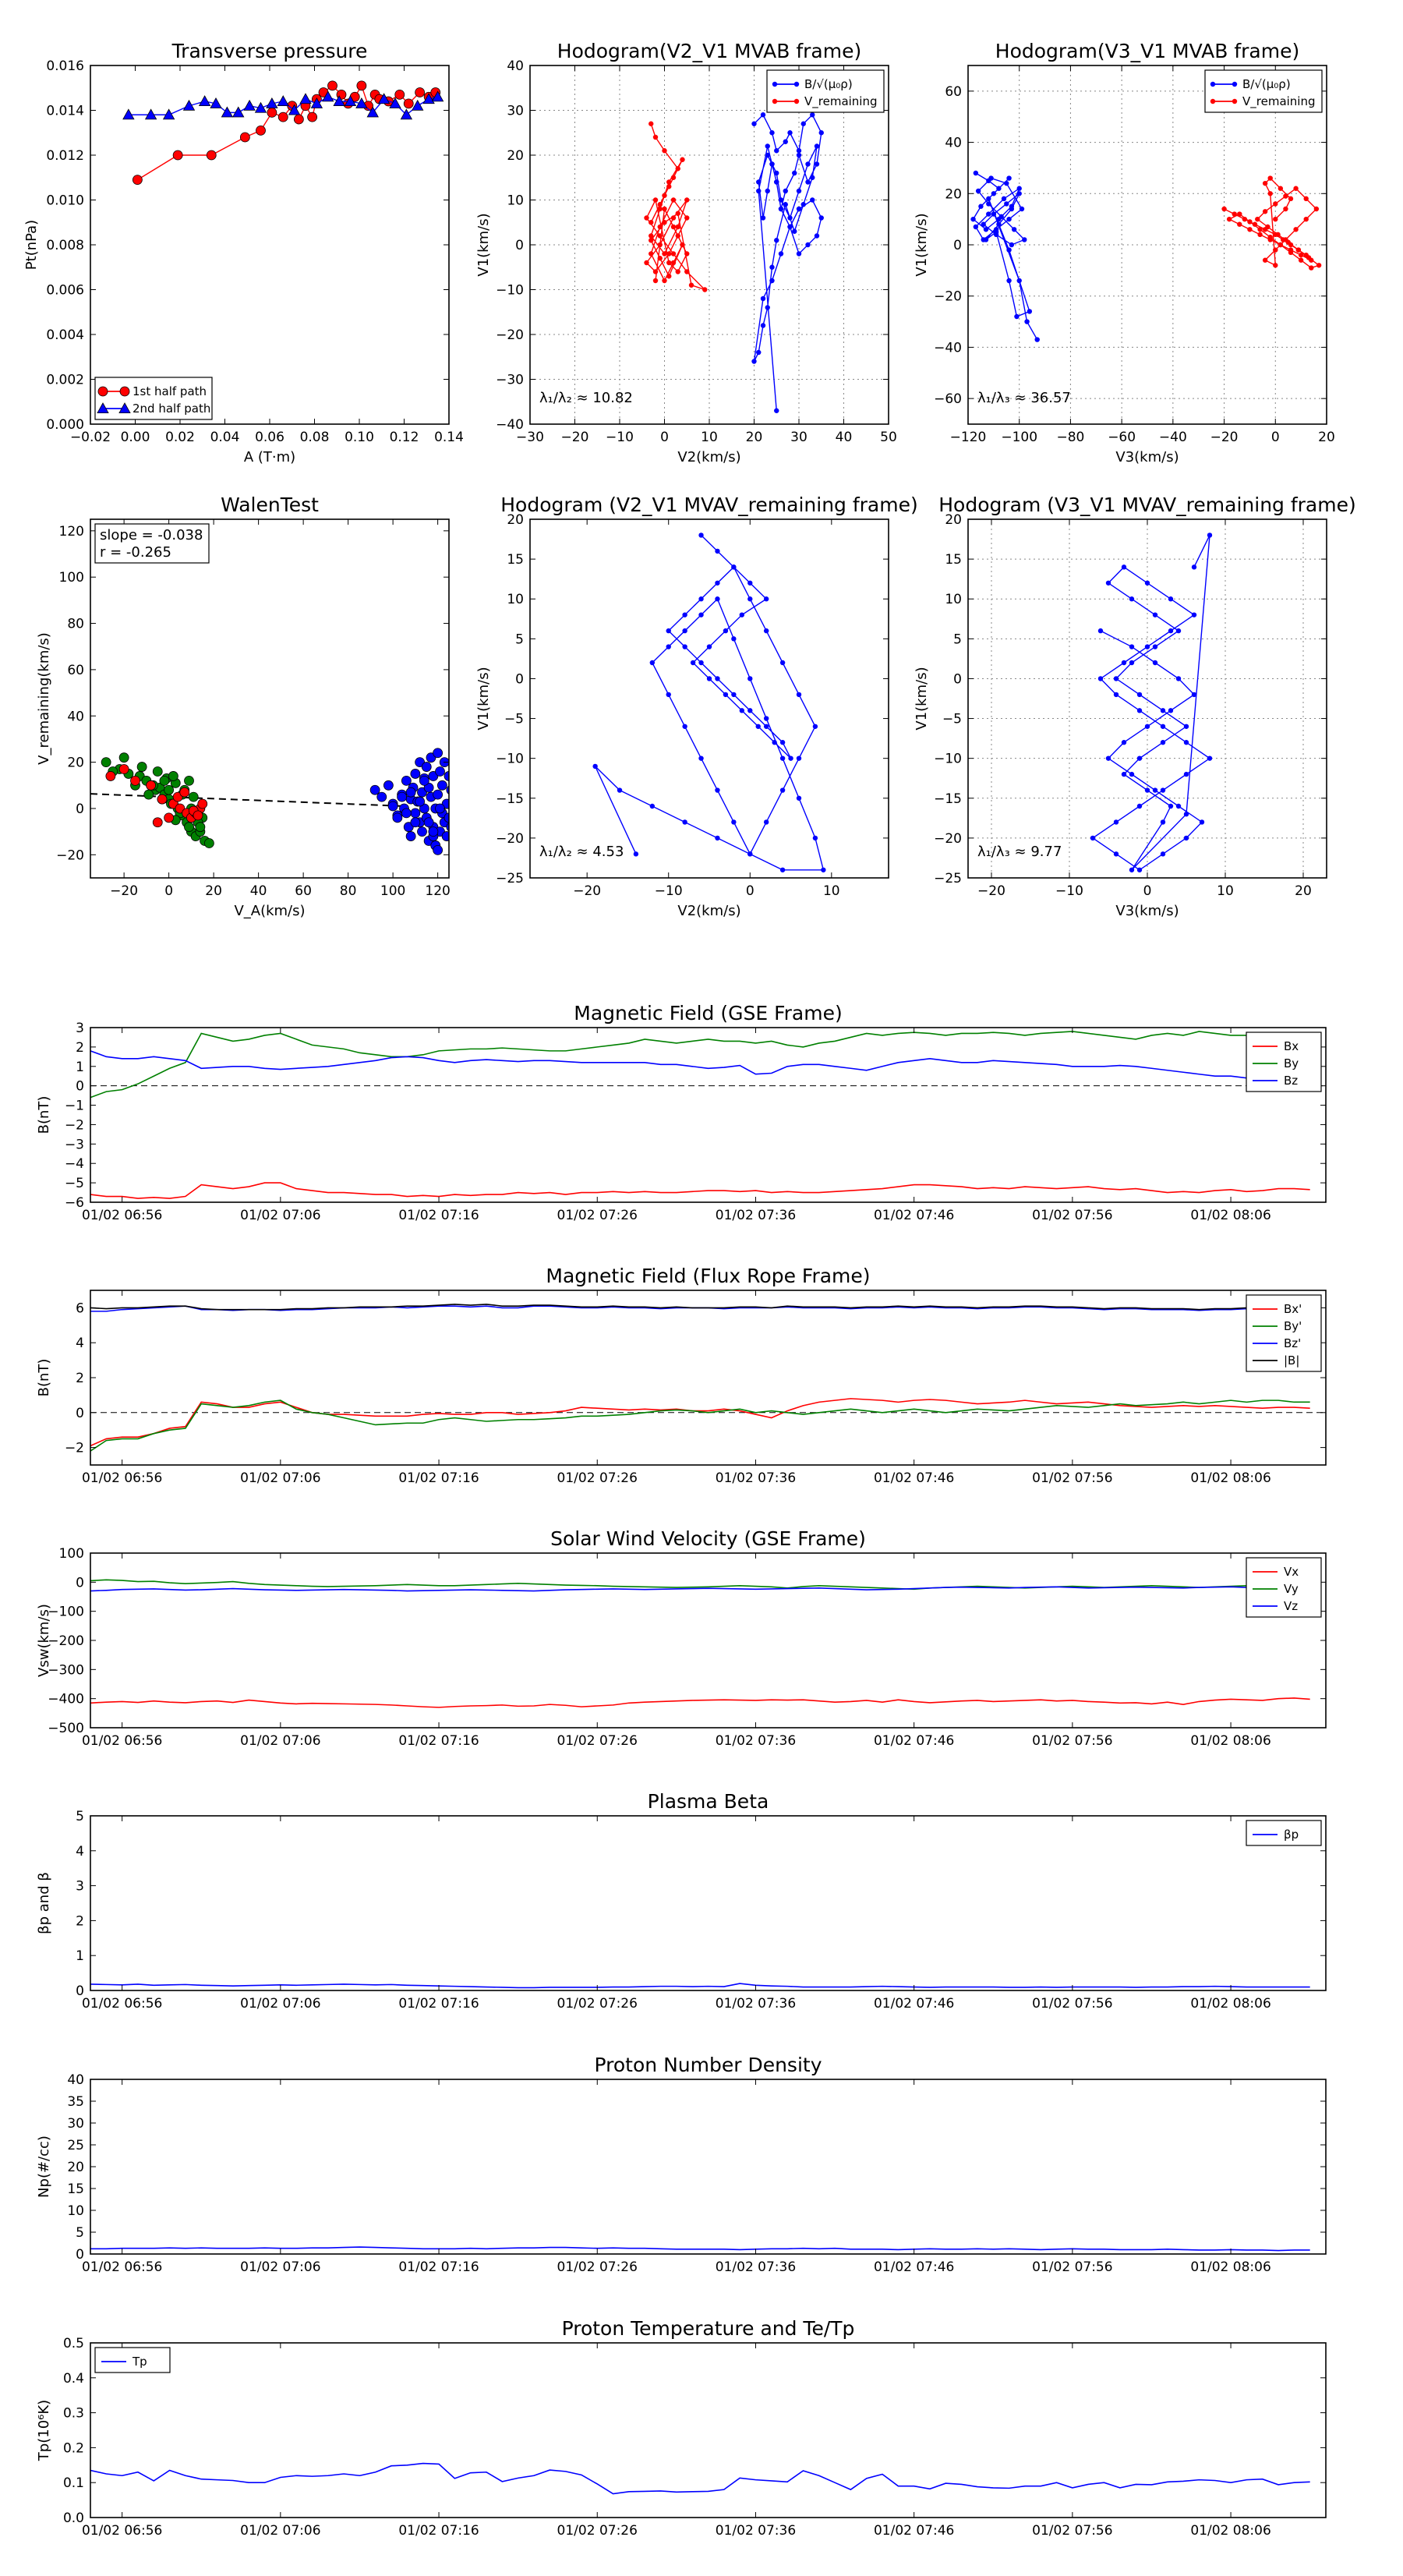 This screenshot has height=2576, width=1403. I want to click on y-tick-label: 0.008, so click(65, 245).